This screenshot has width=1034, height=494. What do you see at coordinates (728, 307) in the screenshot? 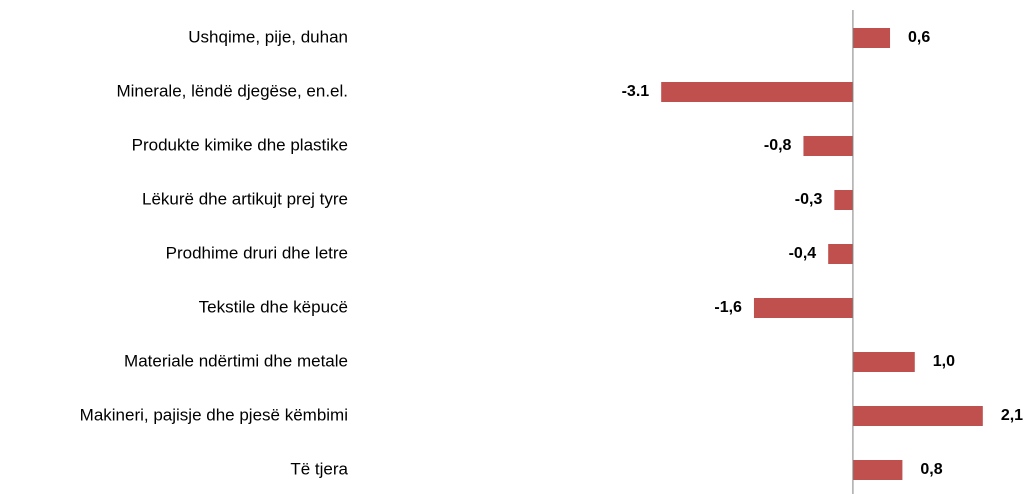
I see `value-label: -1,6` at bounding box center [728, 307].